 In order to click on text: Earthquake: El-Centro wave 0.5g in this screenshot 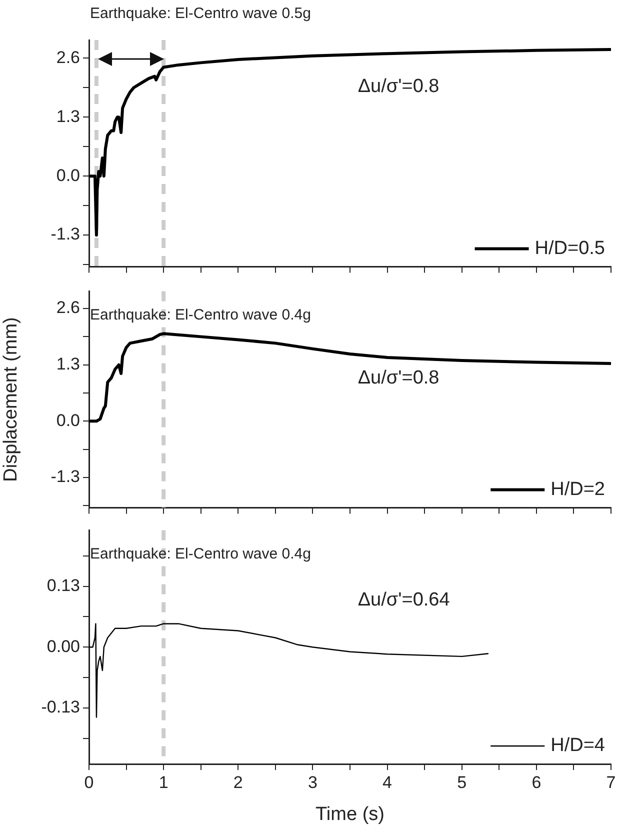, I will do `click(200, 13)`.